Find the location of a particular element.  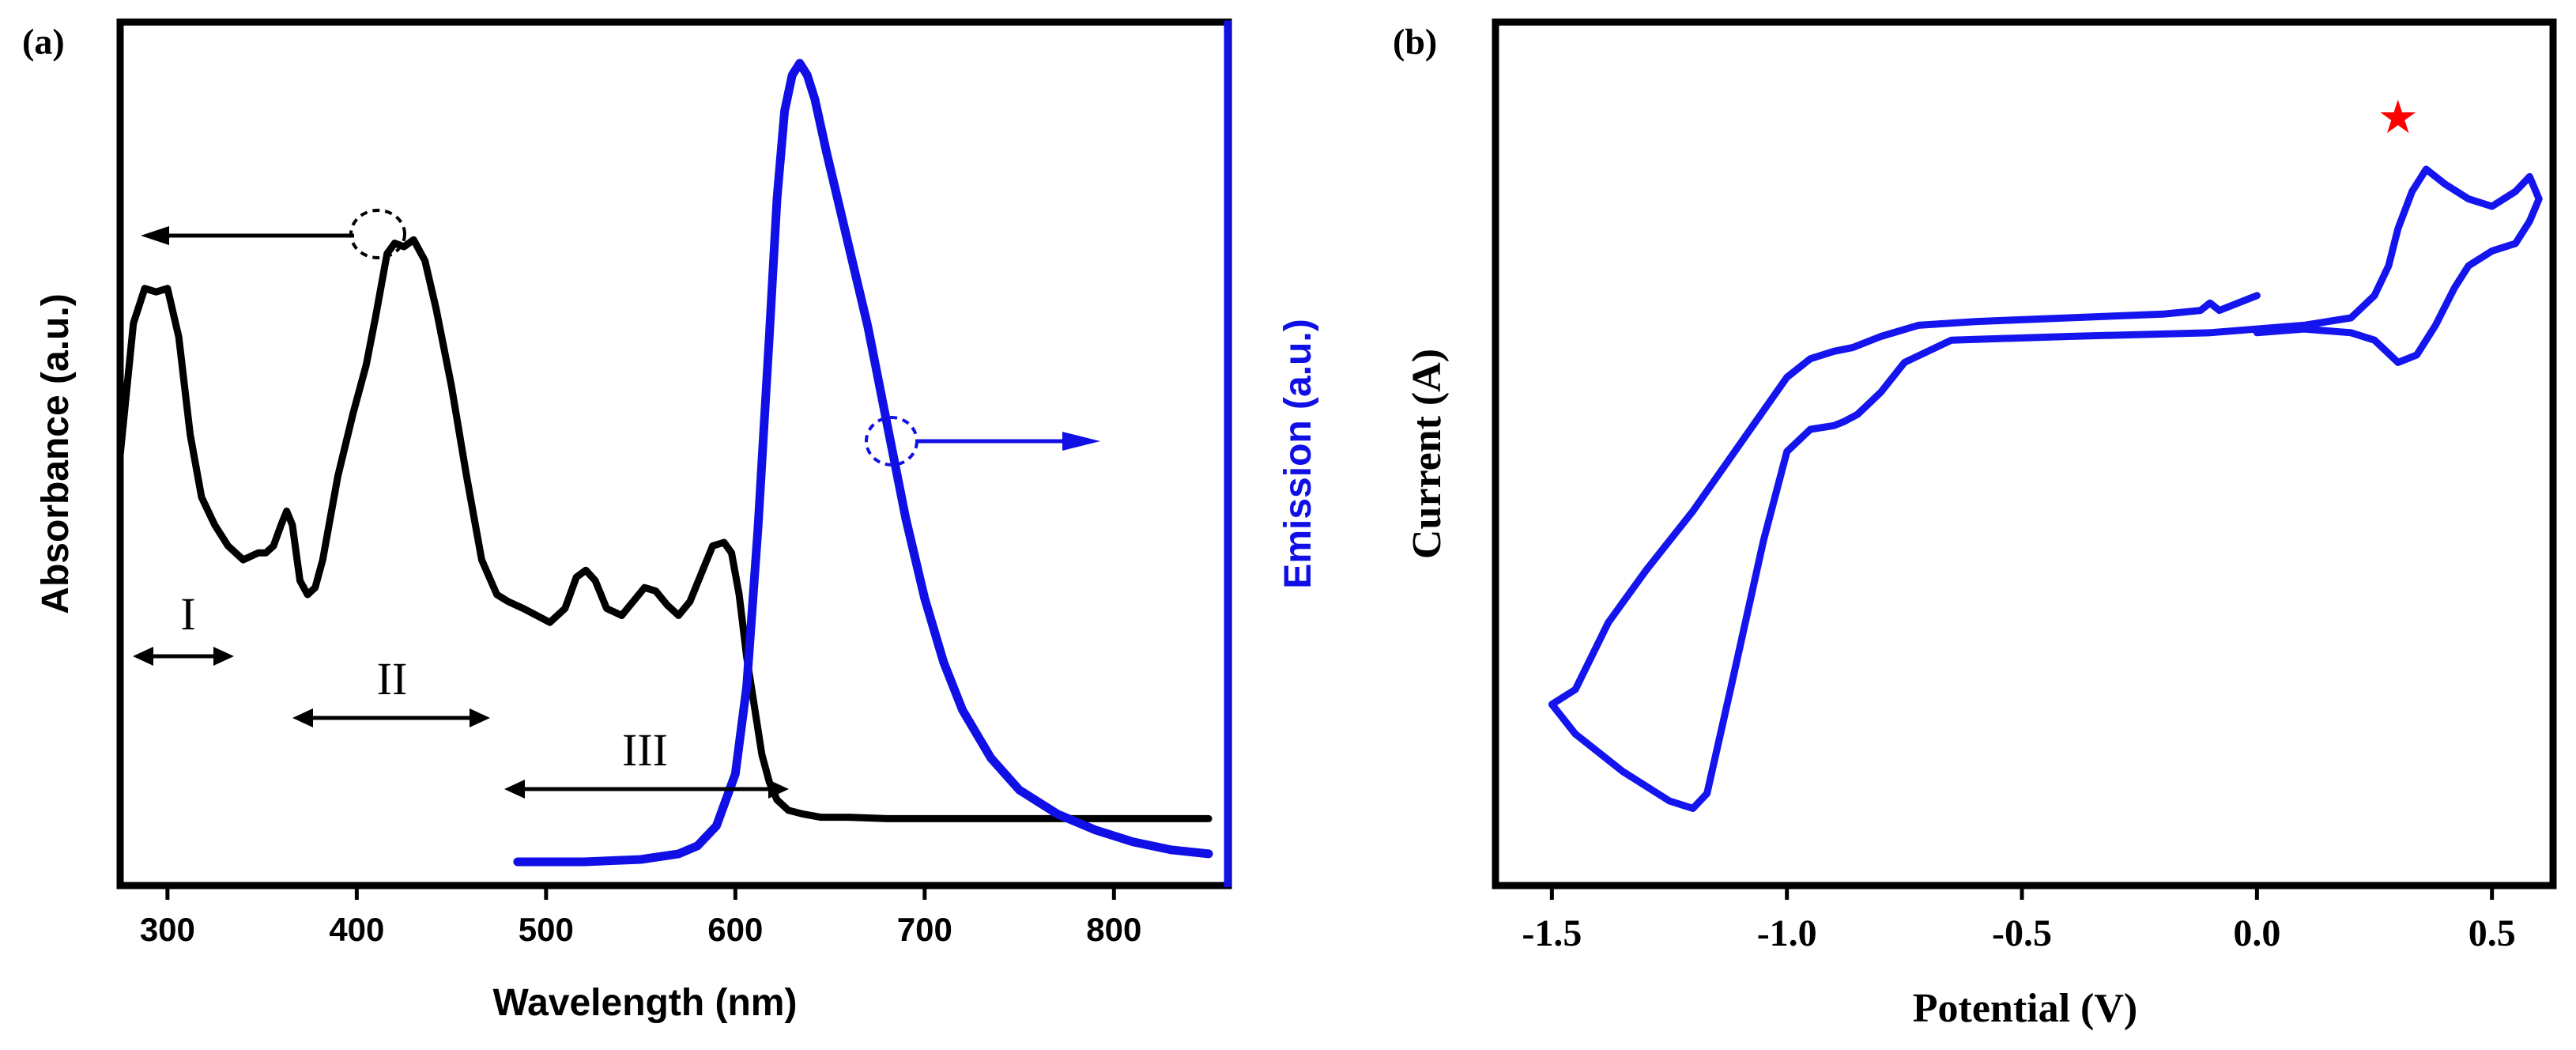

panel-b-x-axis-label: Potential (V) is located at coordinates (2025, 1008).